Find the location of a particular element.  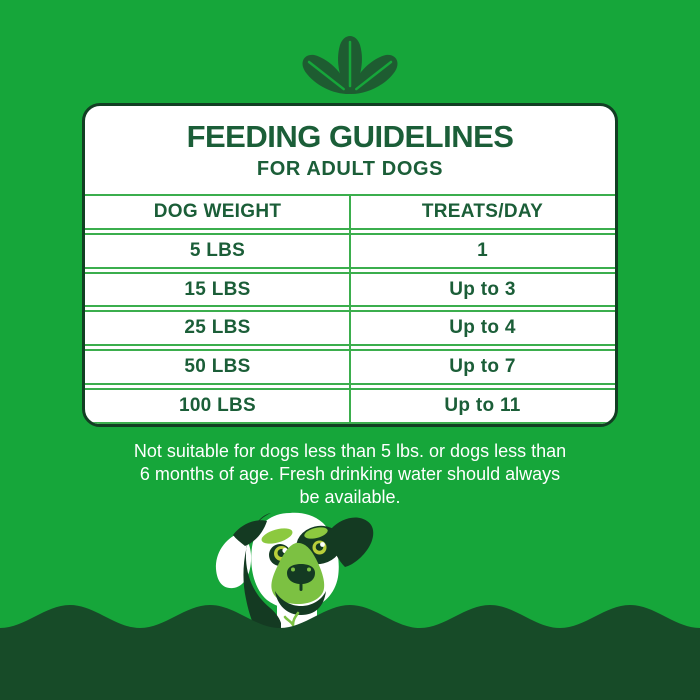

card-header: FEEDING GUIDELINES FOR ADULT DOGS is located at coordinates (350, 150).